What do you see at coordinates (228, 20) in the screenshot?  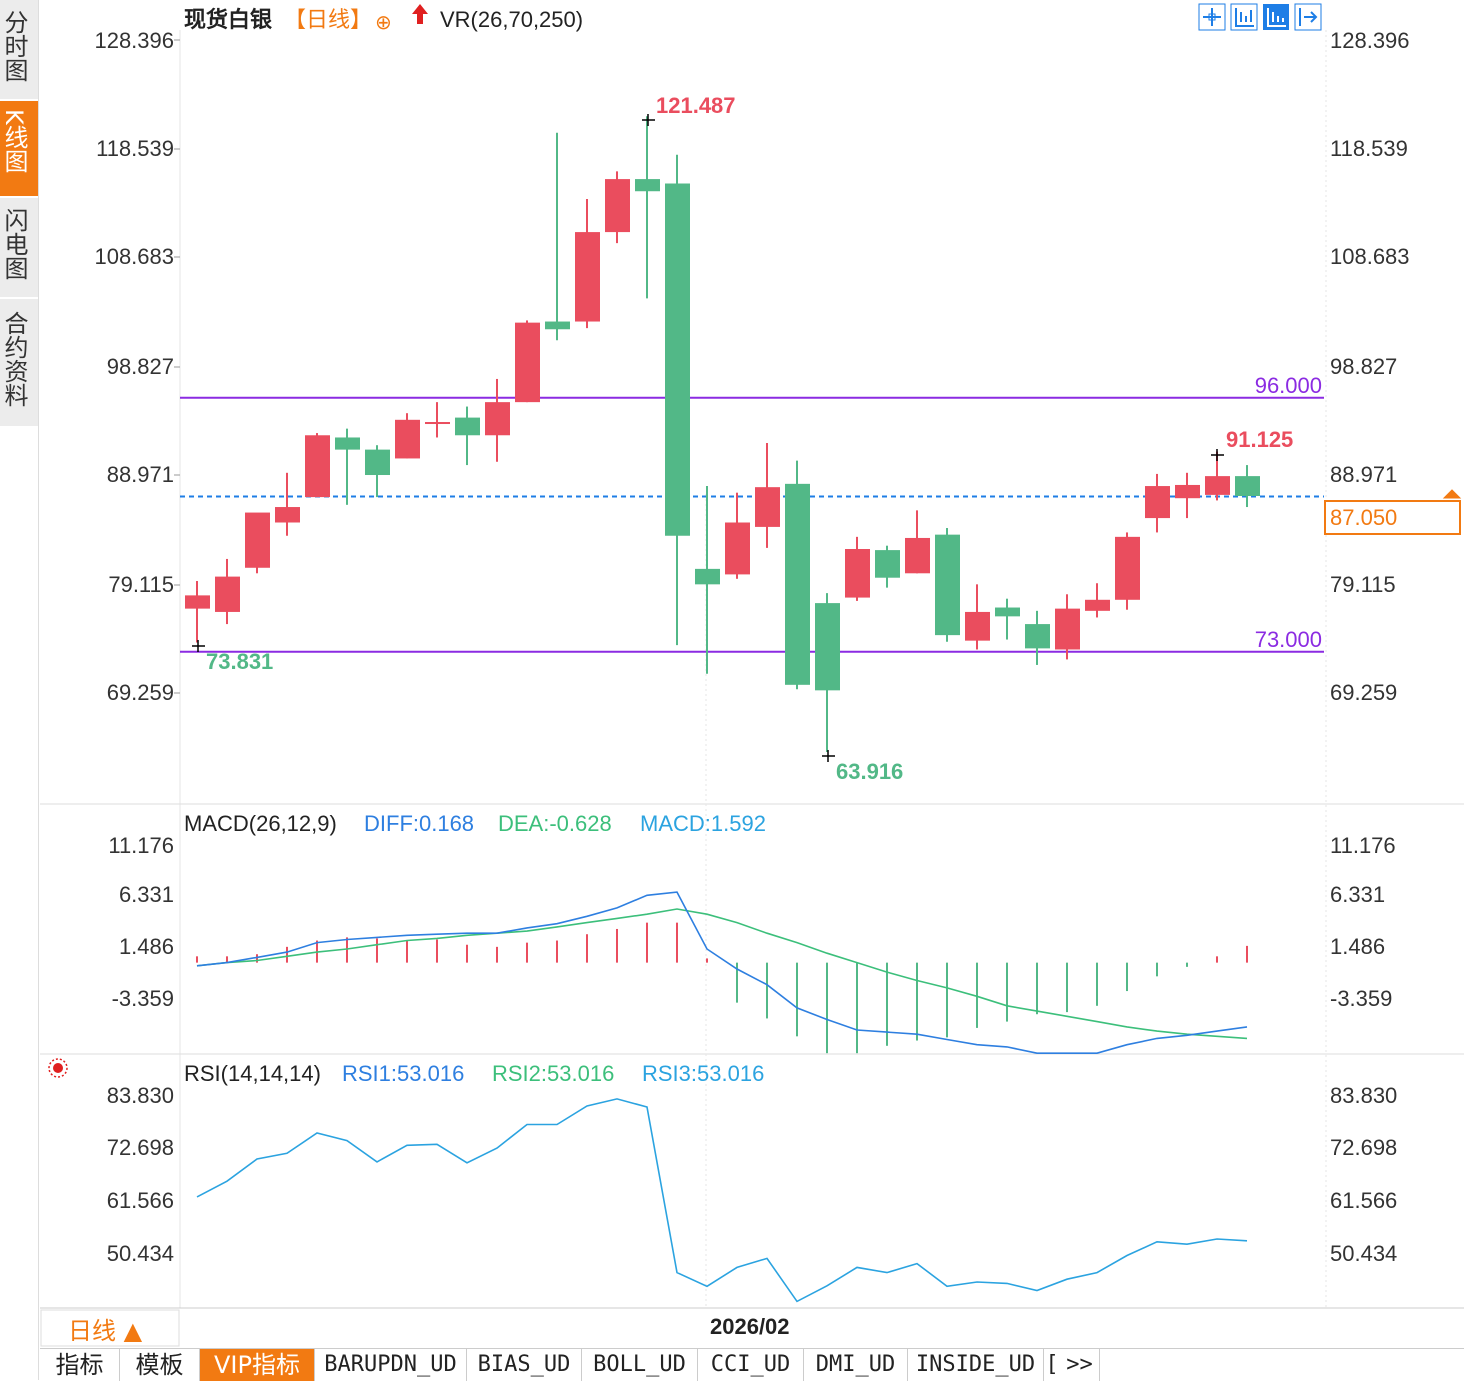 I see `instrument-title: 现货白银` at bounding box center [228, 20].